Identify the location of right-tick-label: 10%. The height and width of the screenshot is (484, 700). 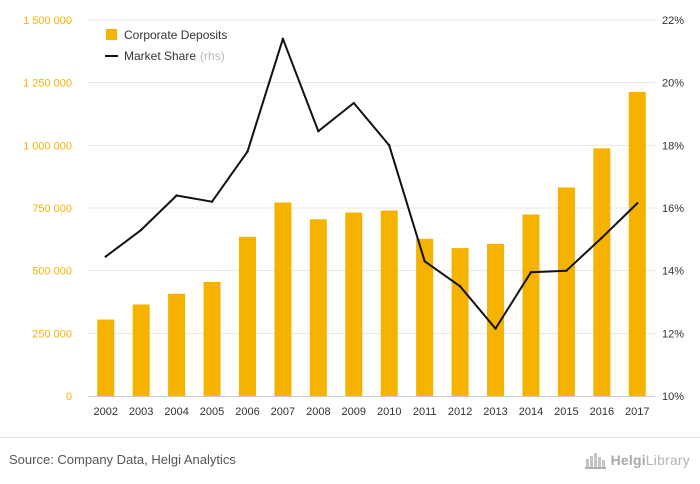
(673, 397).